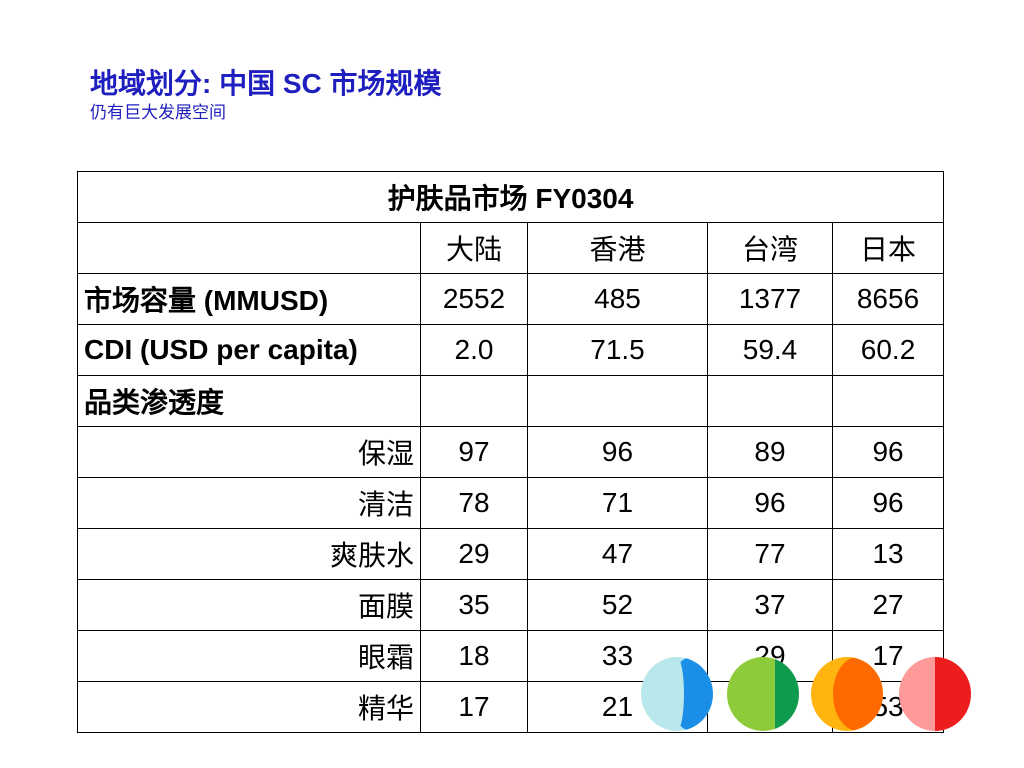 The width and height of the screenshot is (1024, 768). I want to click on column-header: 香港, so click(617, 248).